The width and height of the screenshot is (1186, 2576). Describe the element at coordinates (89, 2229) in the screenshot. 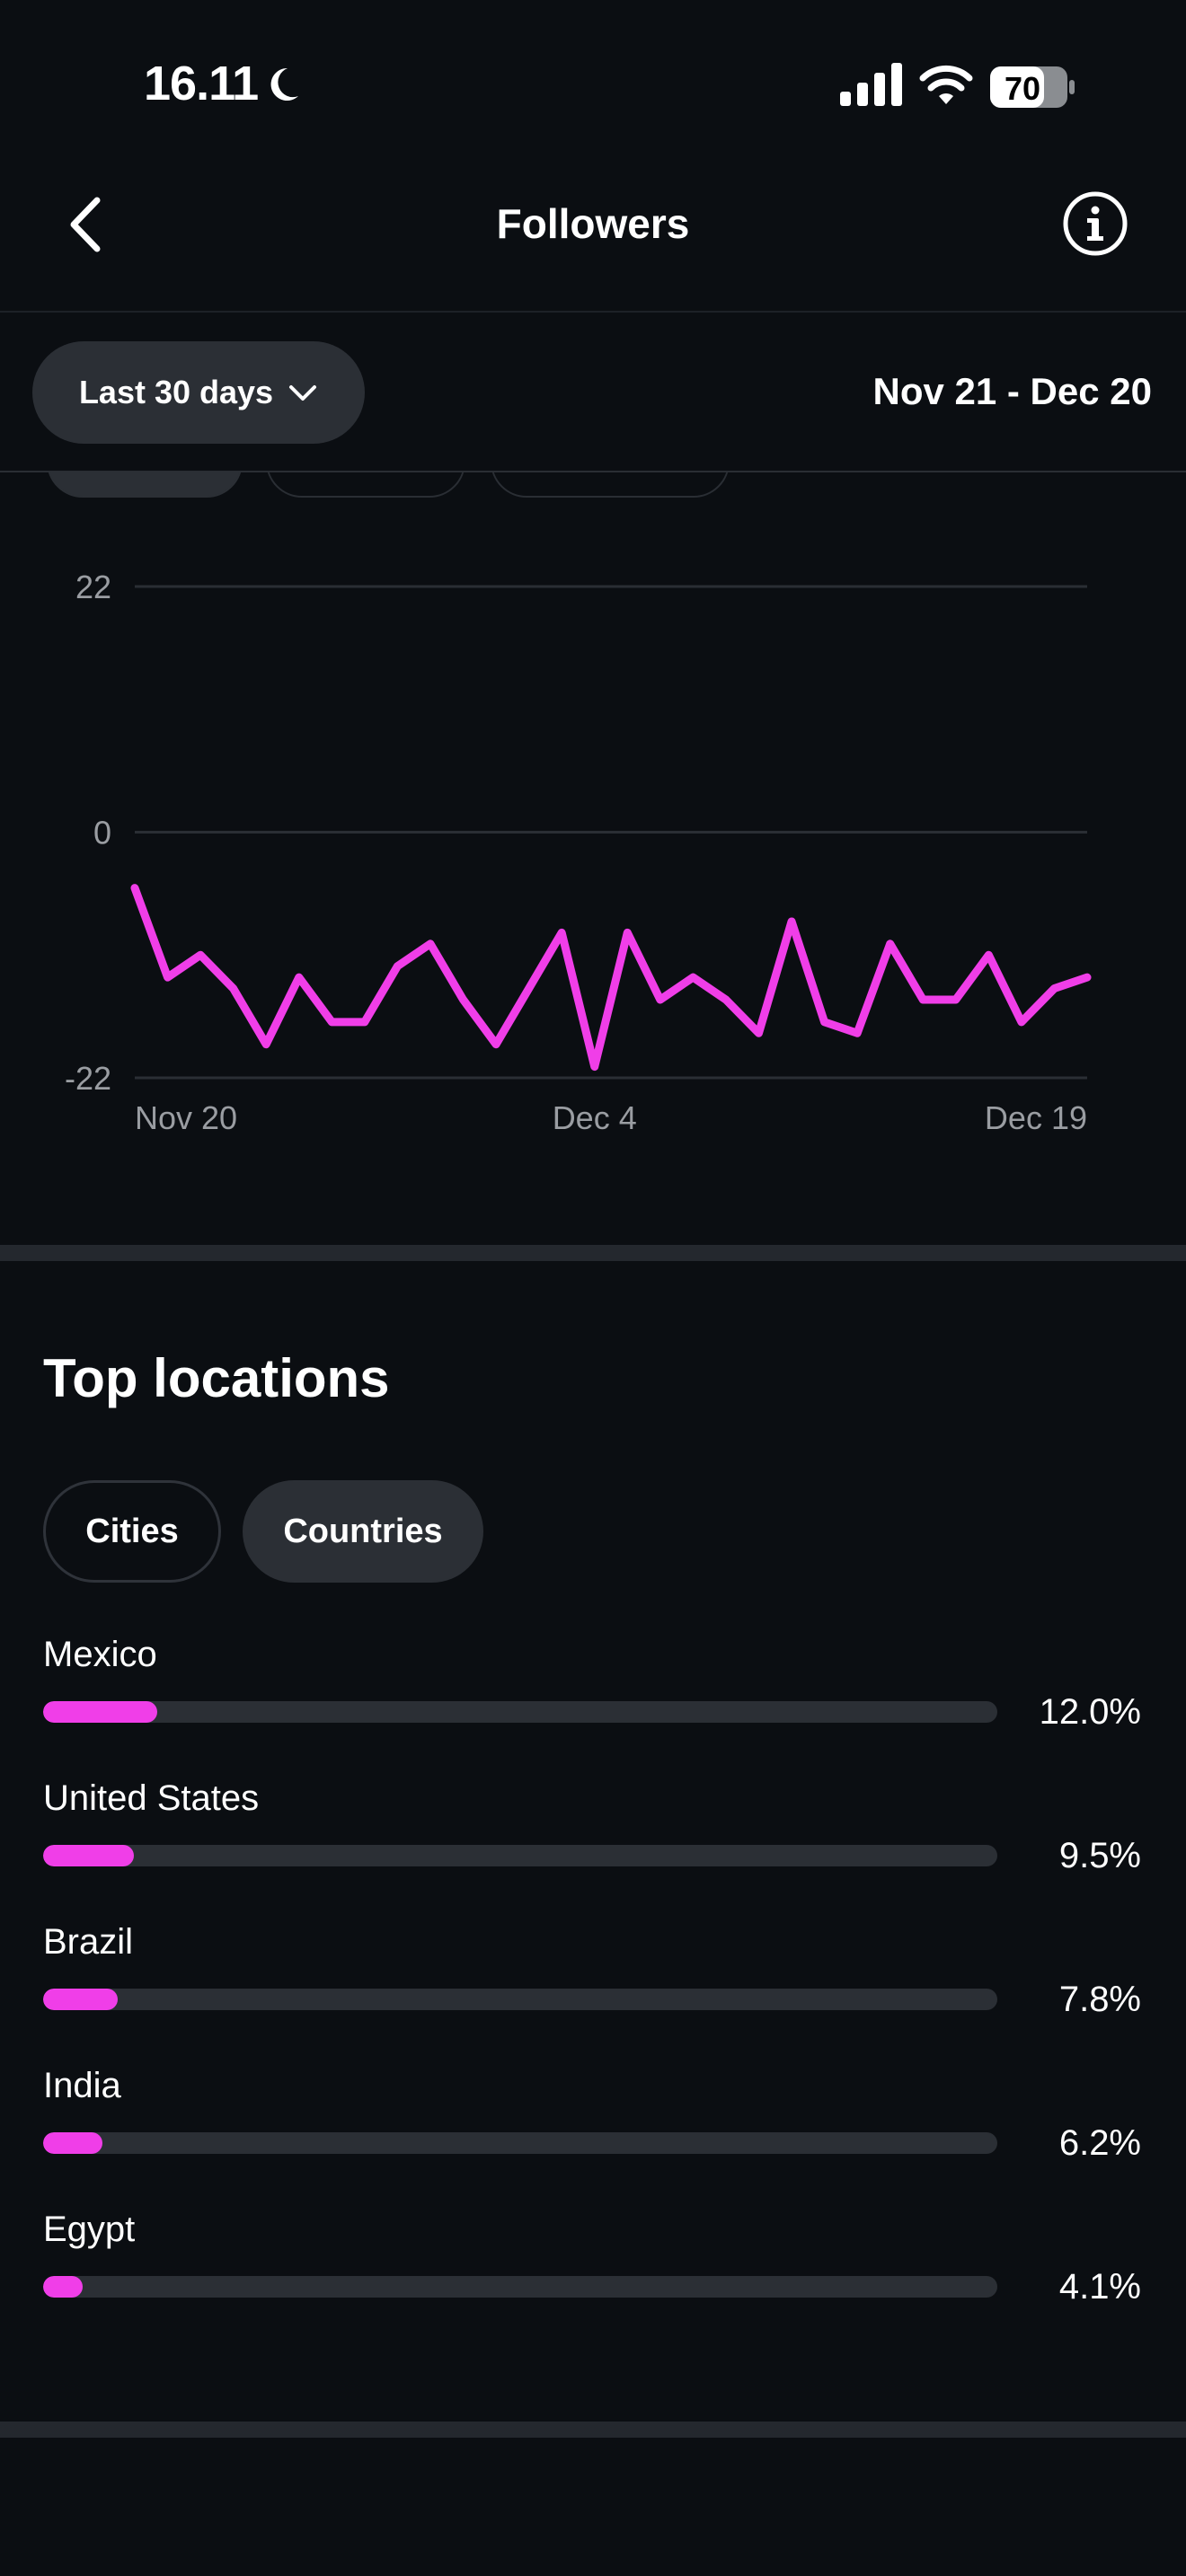

I see `location-name: Egypt` at that location.